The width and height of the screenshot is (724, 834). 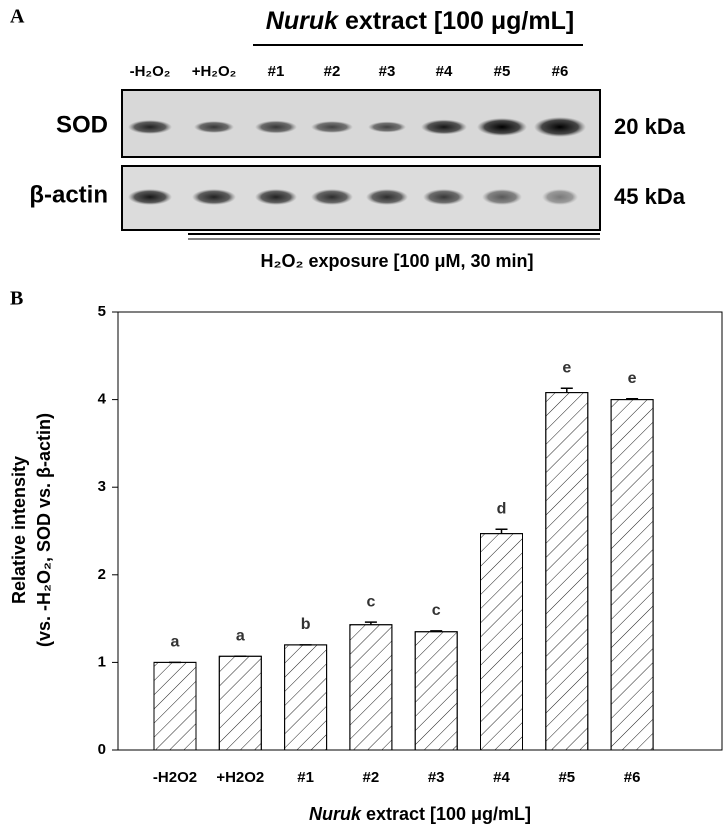 What do you see at coordinates (214, 71) in the screenshot?
I see `lane-label: +H₂O₂` at bounding box center [214, 71].